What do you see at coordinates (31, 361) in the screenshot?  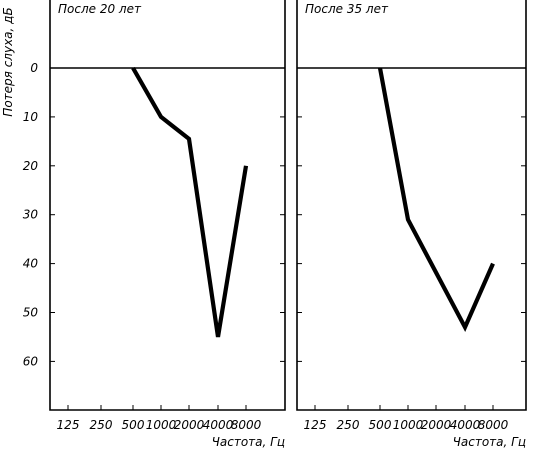 I see `y-tick-label: 60` at bounding box center [31, 361].